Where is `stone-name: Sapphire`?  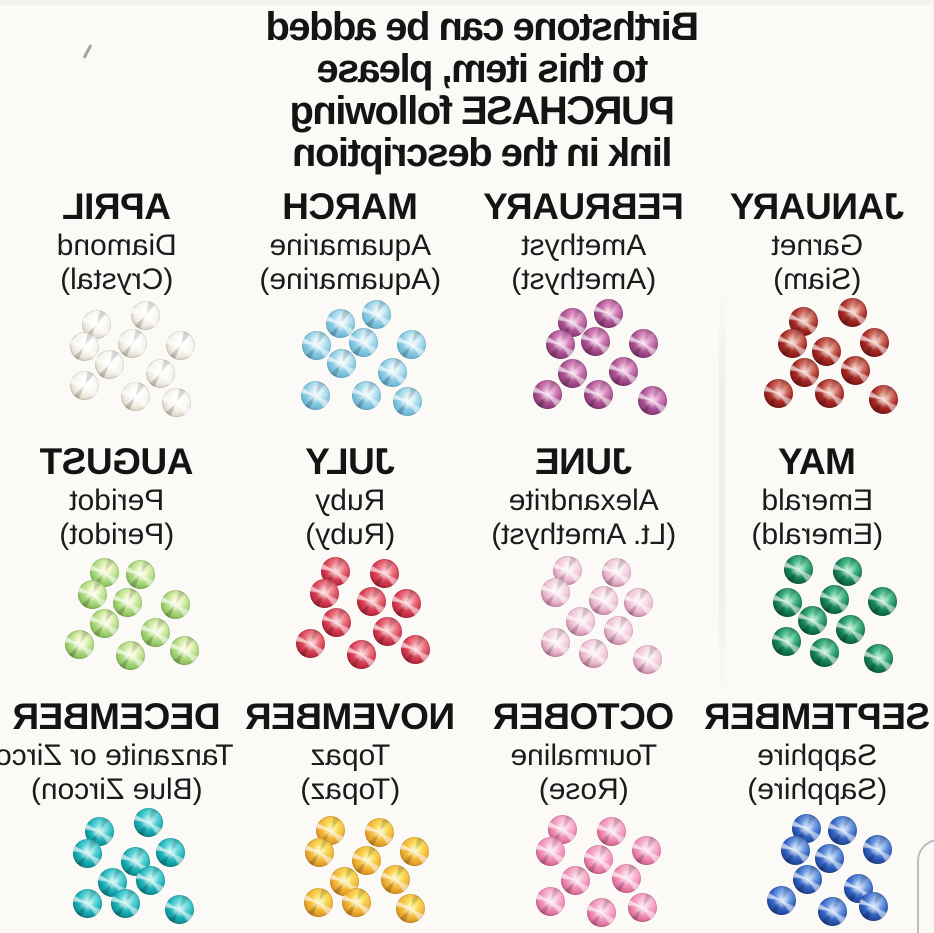 stone-name: Sapphire is located at coordinates (817, 755).